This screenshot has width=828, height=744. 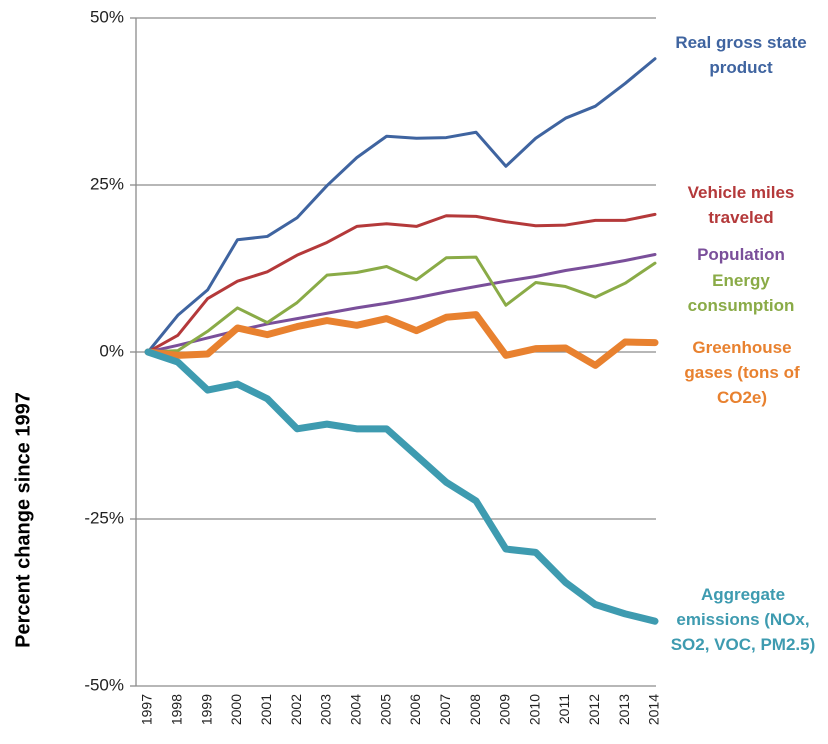 I want to click on x-tick-label: 2009, so click(x=505, y=709).